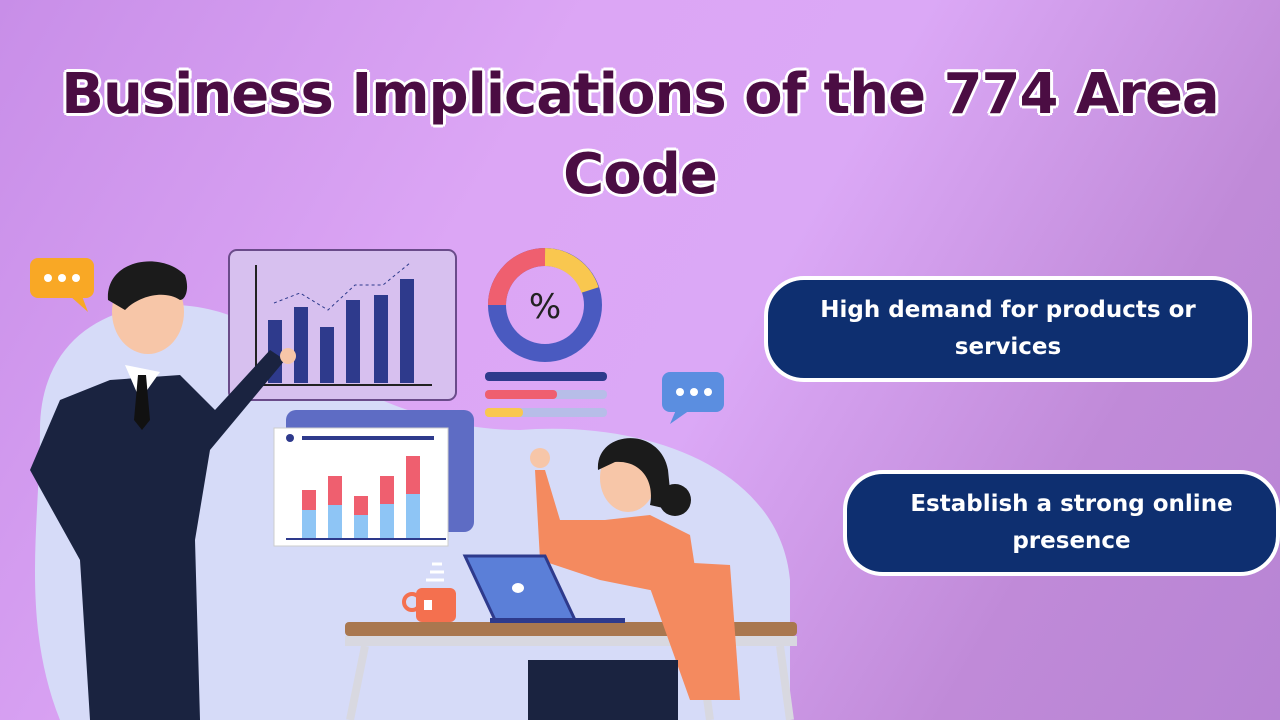 This screenshot has width=1280, height=720. What do you see at coordinates (163, 490) in the screenshot?
I see `businessman-figure` at bounding box center [163, 490].